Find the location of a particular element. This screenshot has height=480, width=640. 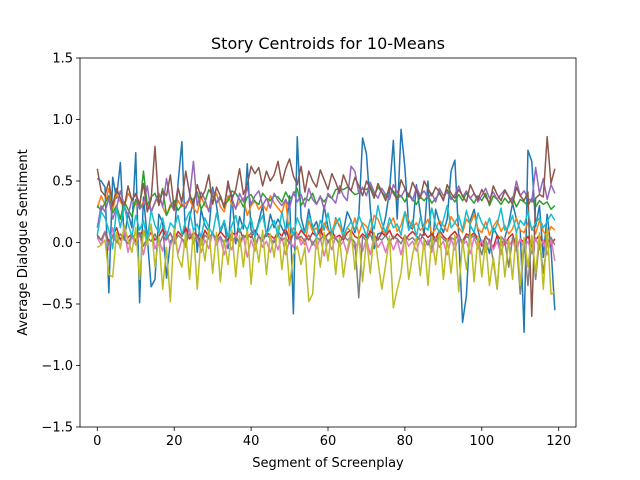

x-tick-label: 100 is located at coordinates (481, 441).